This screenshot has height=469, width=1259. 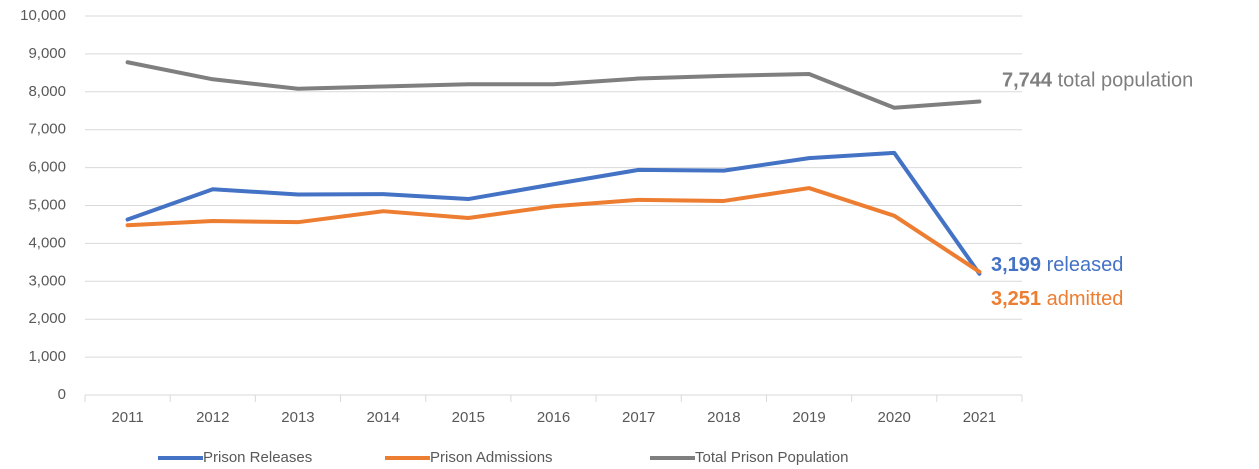 I want to click on x-tick-label: 2013, so click(x=297, y=417).